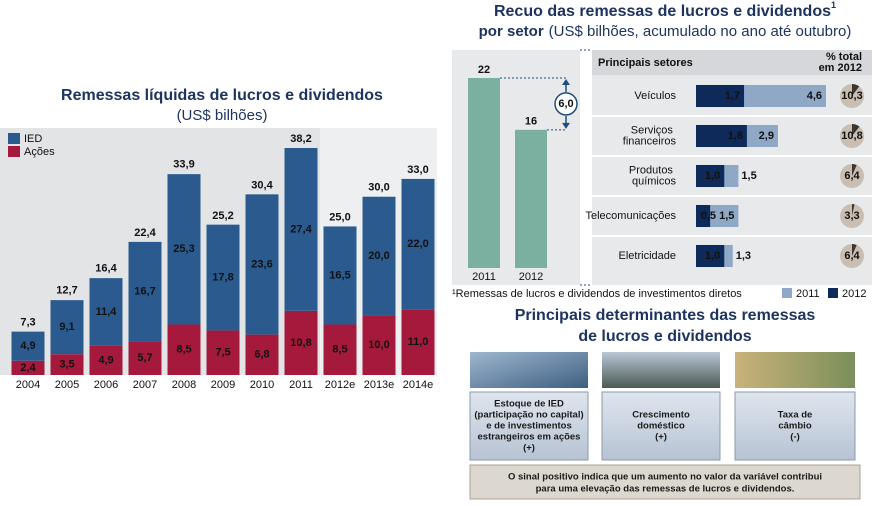  What do you see at coordinates (654, 181) in the screenshot?
I see `category-line: químicos` at bounding box center [654, 181].